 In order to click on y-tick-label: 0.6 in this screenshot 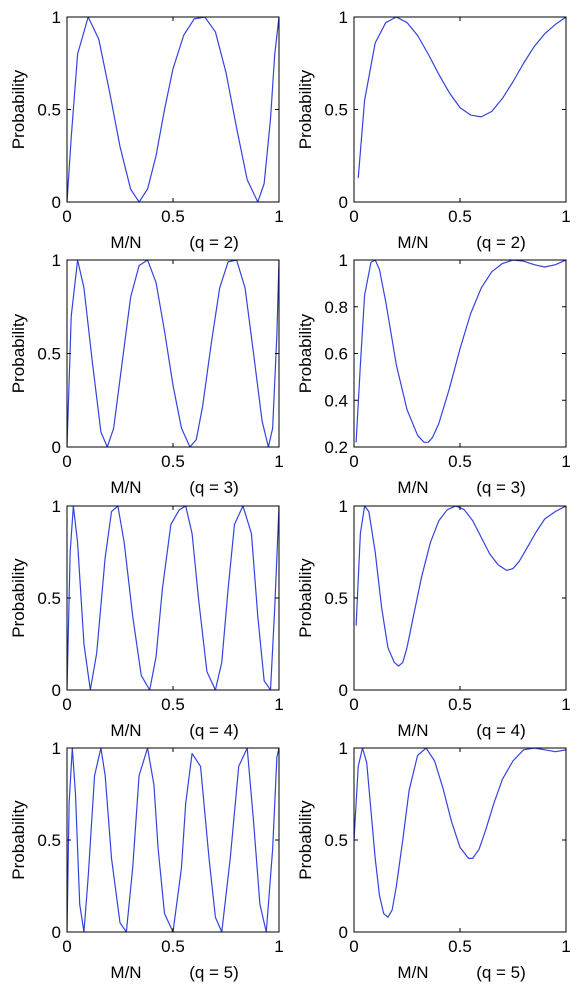, I will do `click(336, 354)`.